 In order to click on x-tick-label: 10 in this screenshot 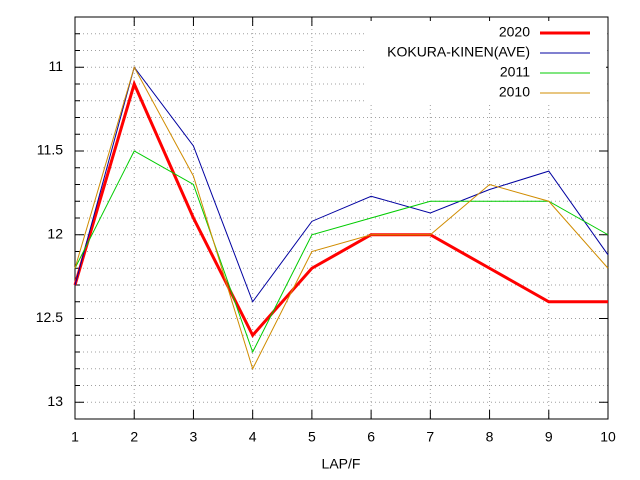, I will do `click(608, 437)`.